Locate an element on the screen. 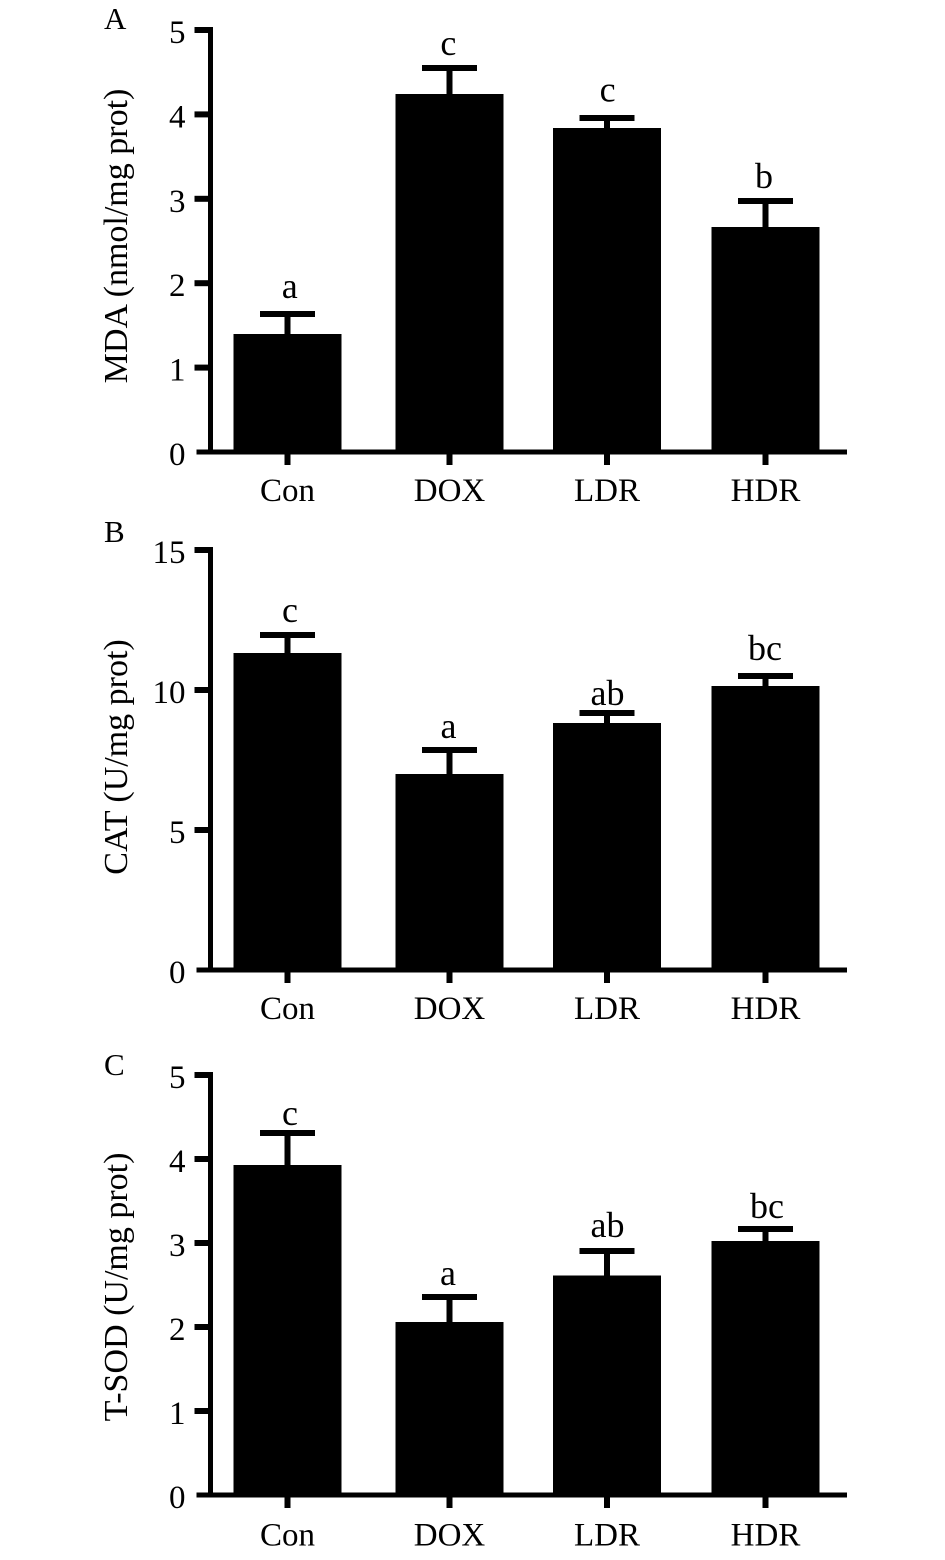  svg-text: A is located at coordinates (115, 18).